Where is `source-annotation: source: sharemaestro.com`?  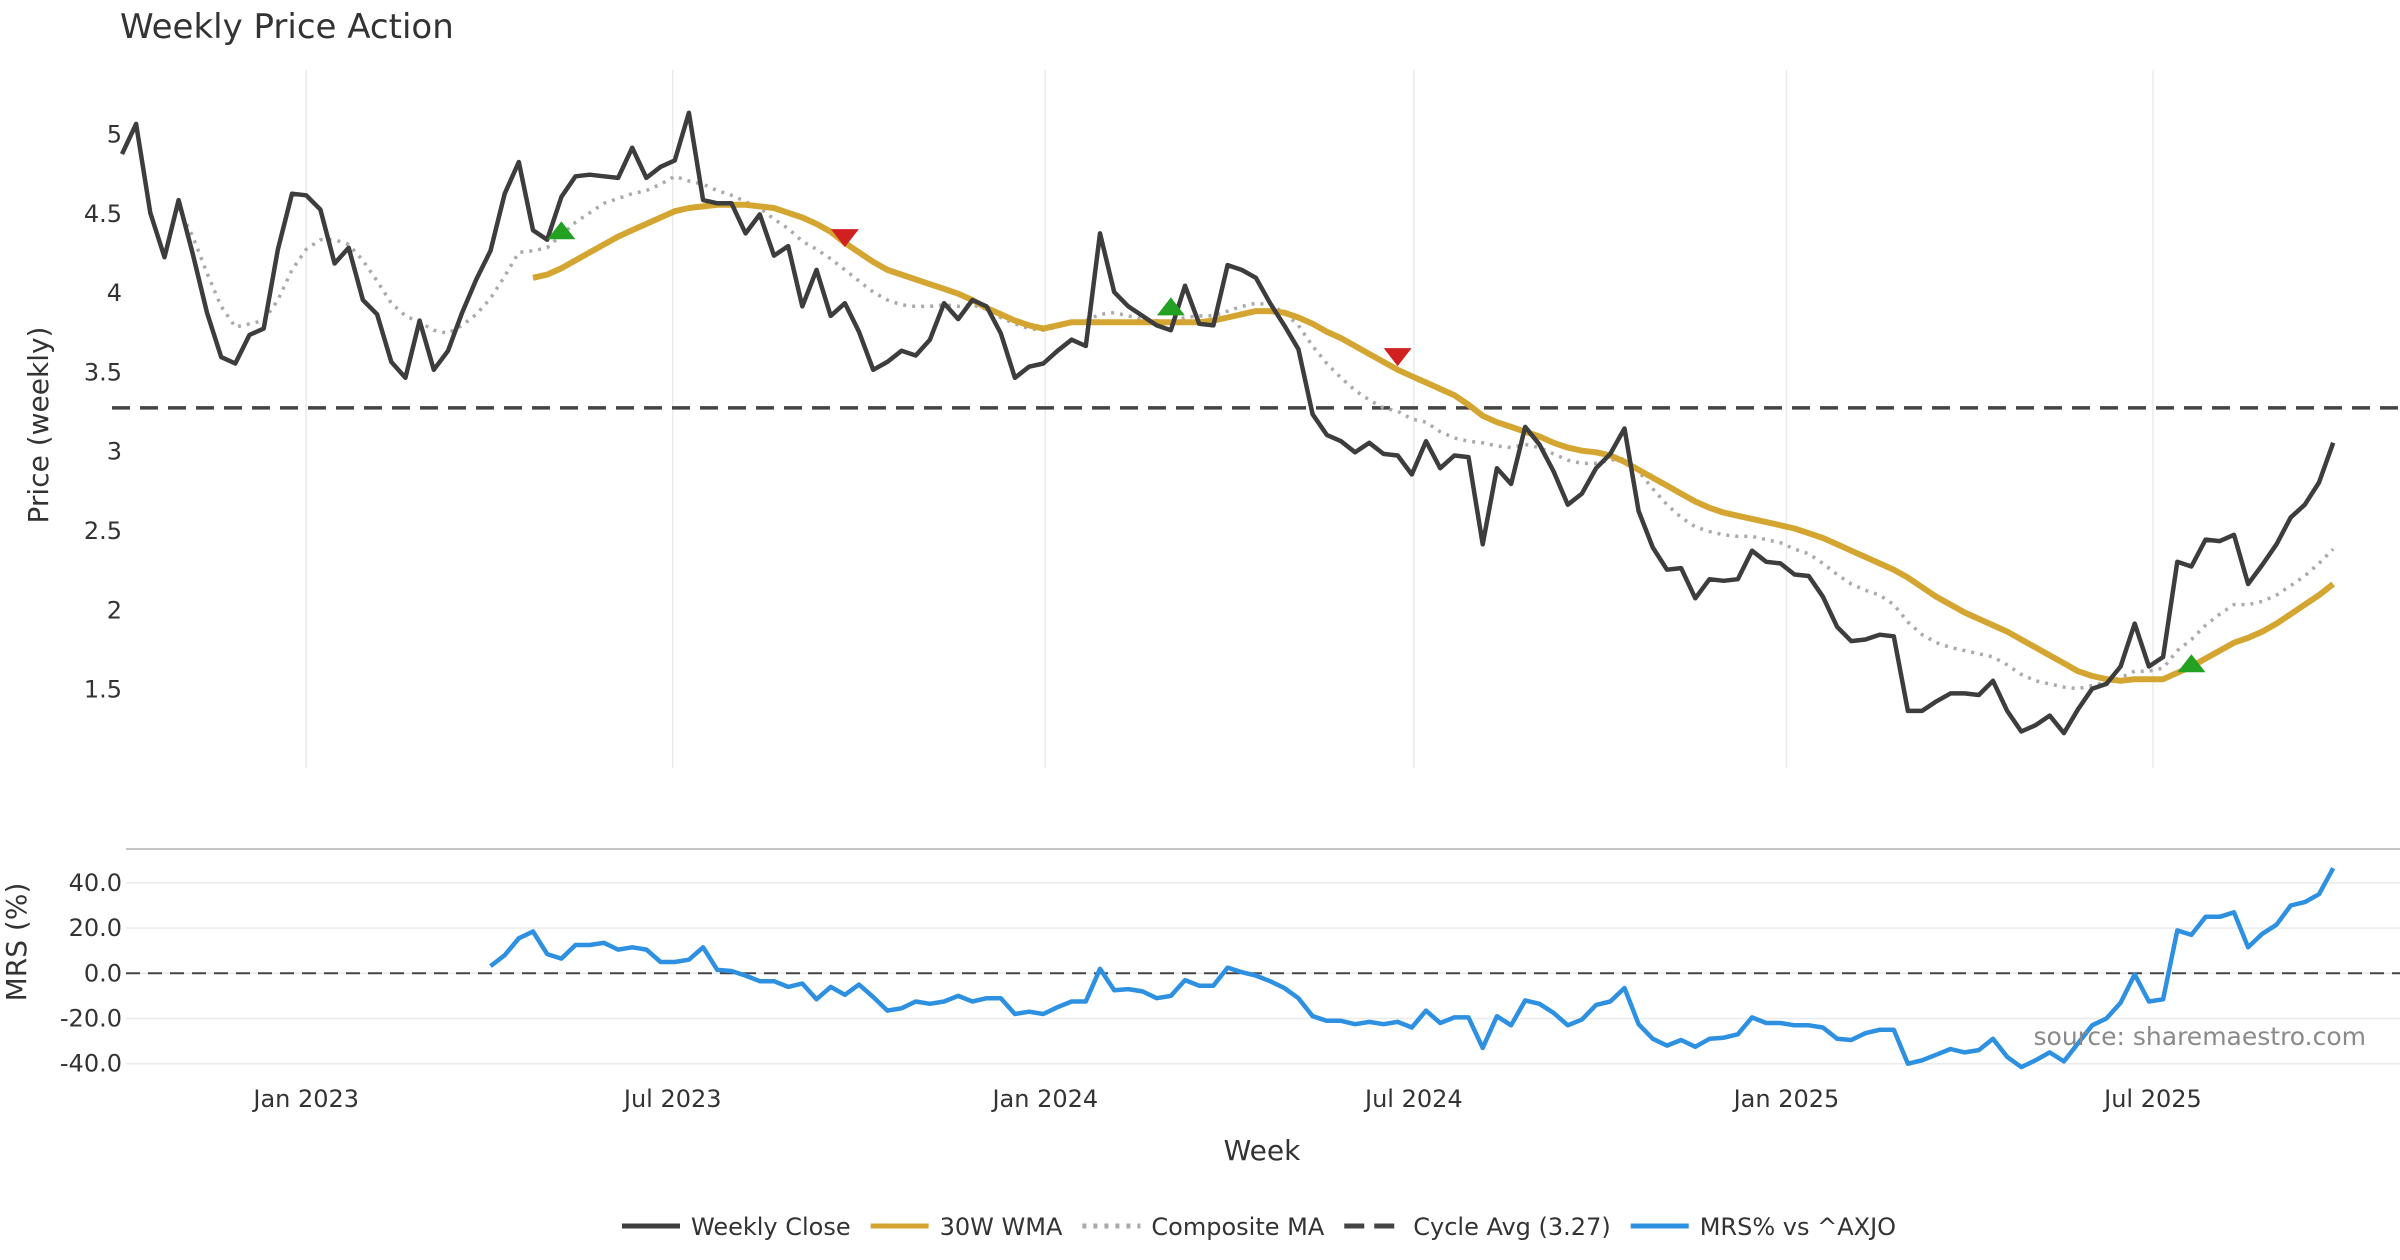
source-annotation: source: sharemaestro.com is located at coordinates (2200, 1036).